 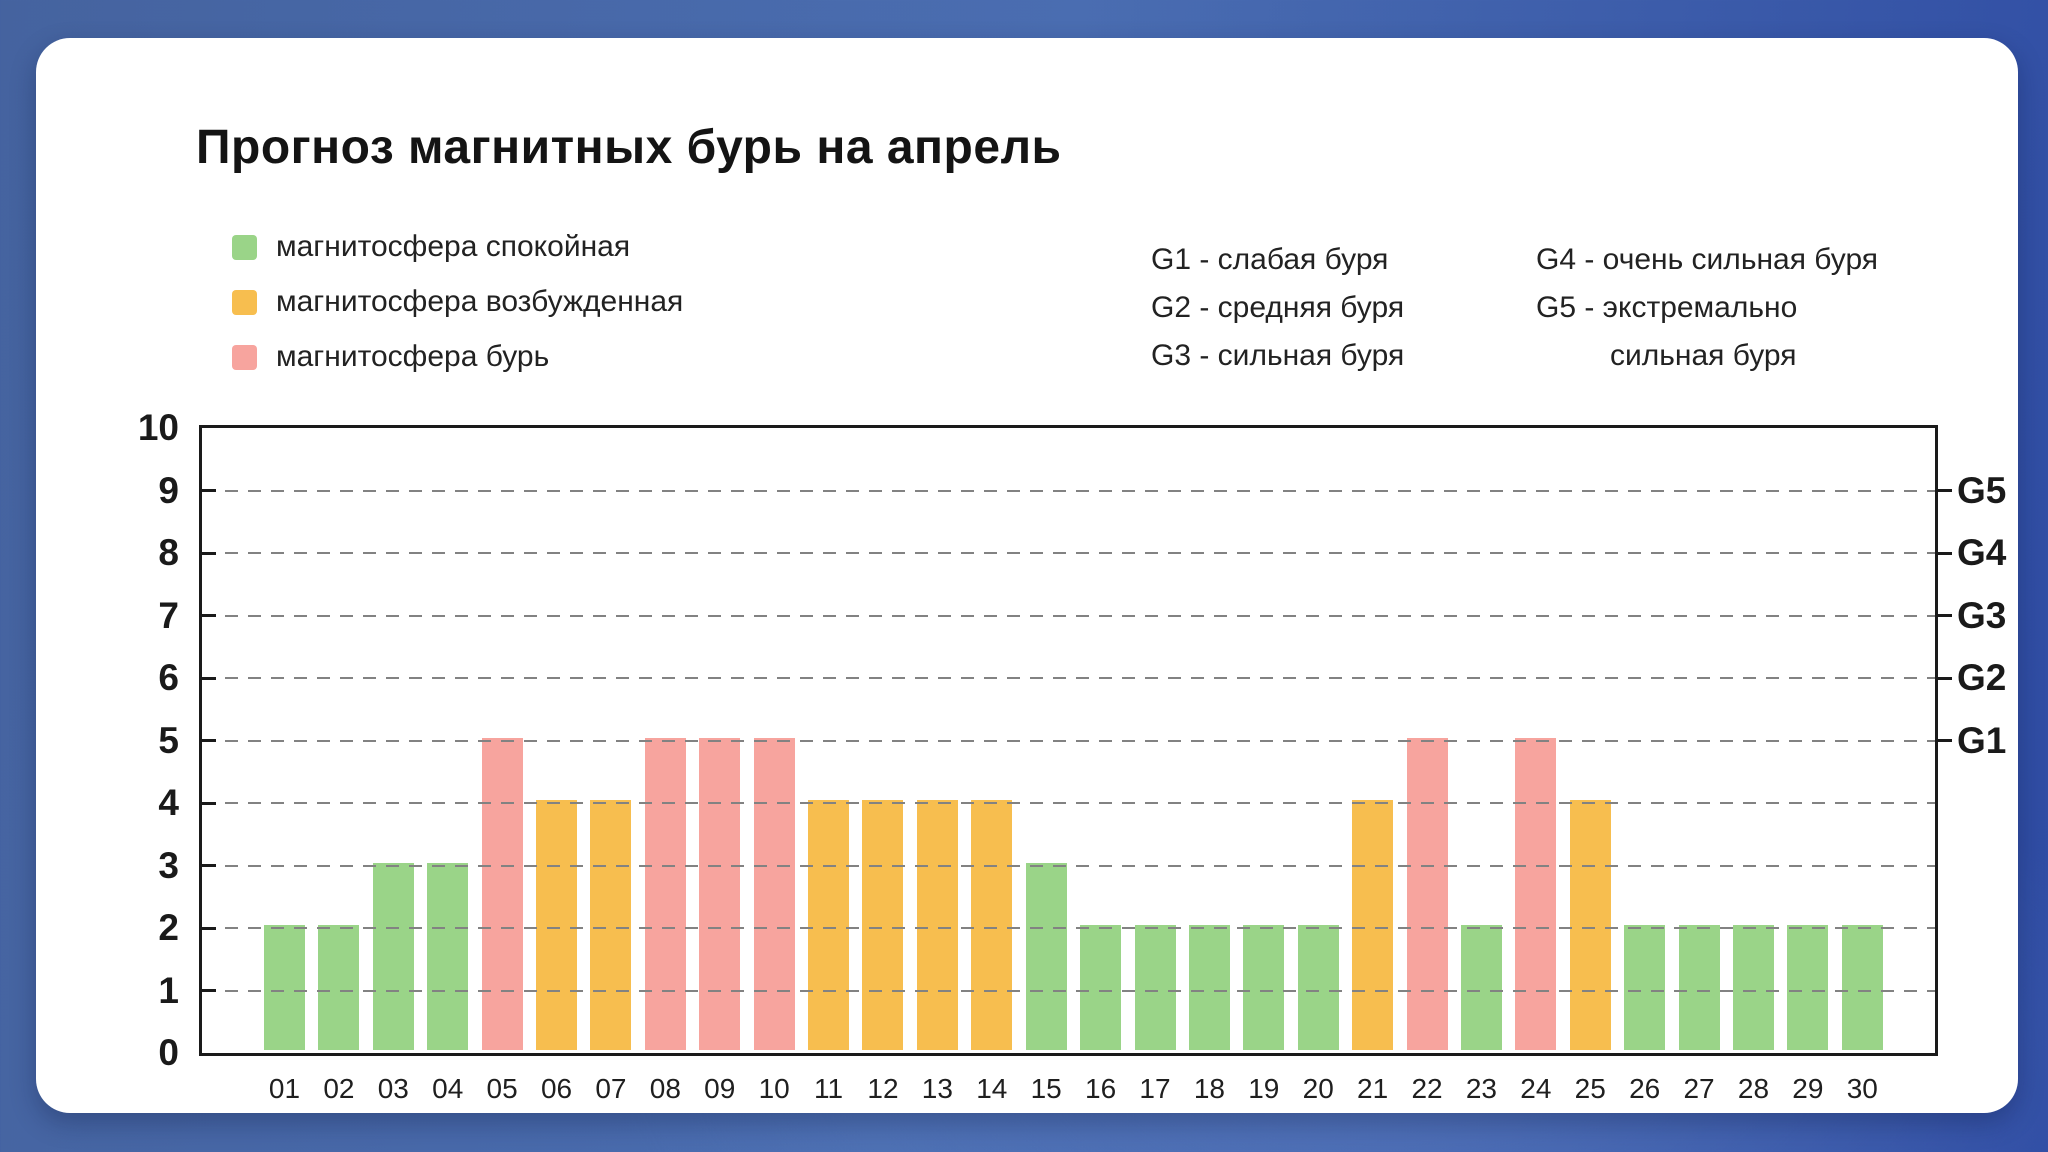 I want to click on x-tick-label-03: 03, so click(x=393, y=1088).